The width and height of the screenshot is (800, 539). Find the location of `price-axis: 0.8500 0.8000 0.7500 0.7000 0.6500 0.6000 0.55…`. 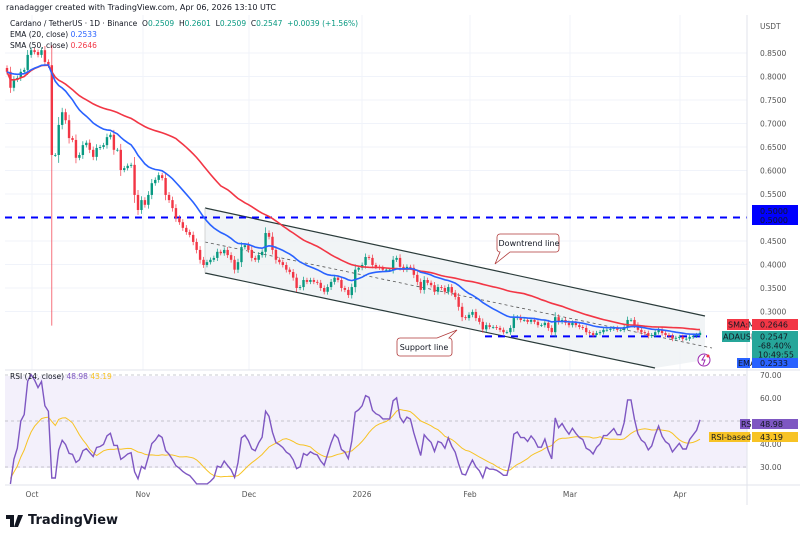

price-axis: 0.8500 0.8000 0.7500 0.7000 0.6500 0.6000 0.55… is located at coordinates (773, 183).